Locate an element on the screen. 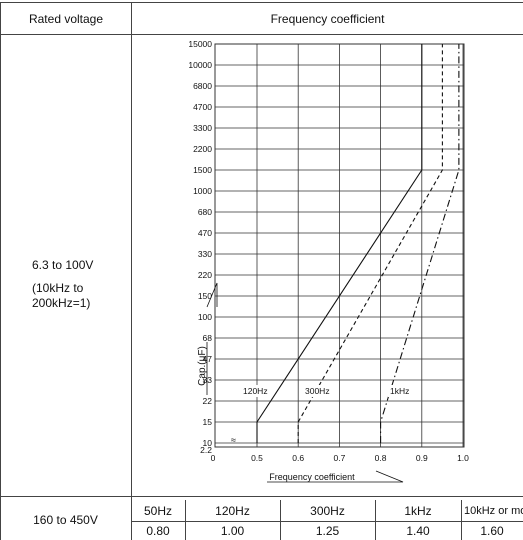 This screenshot has width=523, height=540. y-tick-label: 330 is located at coordinates (205, 254).